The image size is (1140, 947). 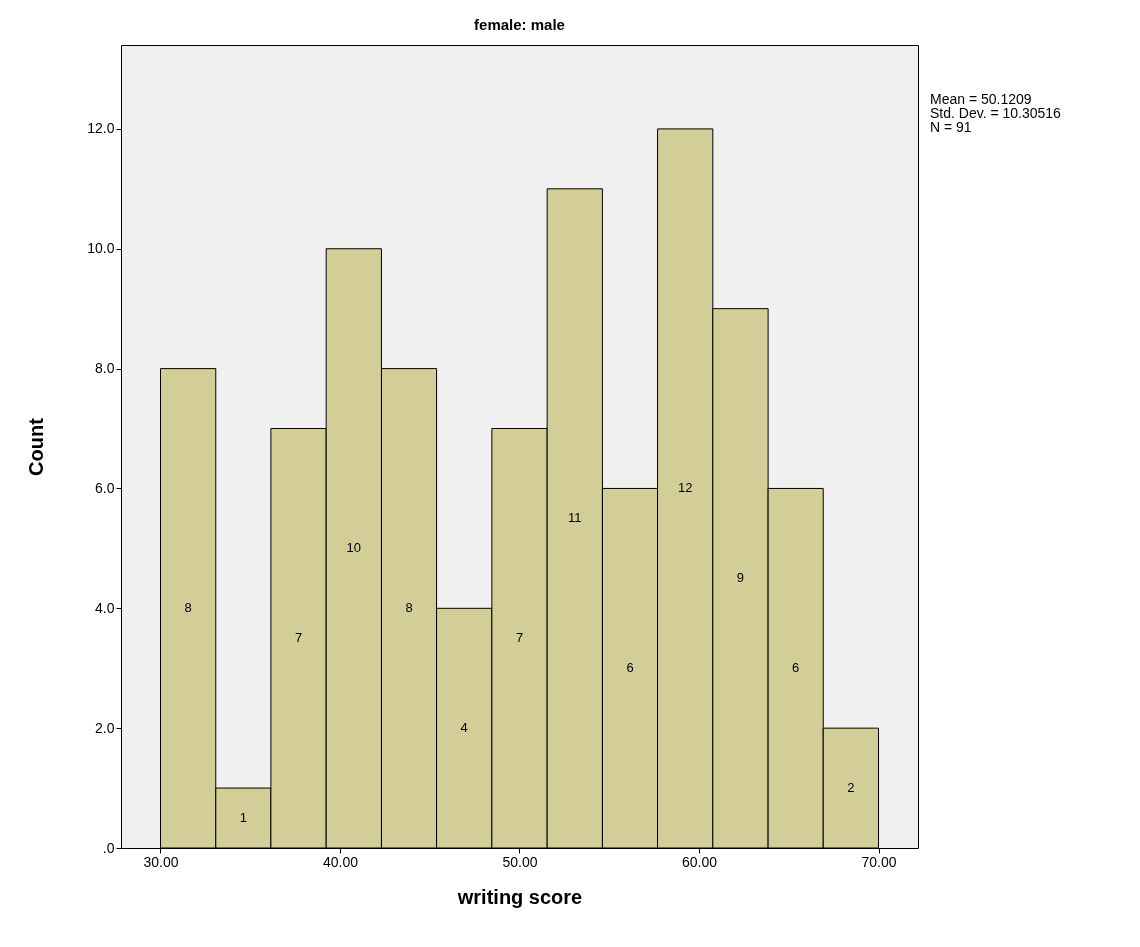 I want to click on x-tick-label: 70.00, so click(x=879, y=861).